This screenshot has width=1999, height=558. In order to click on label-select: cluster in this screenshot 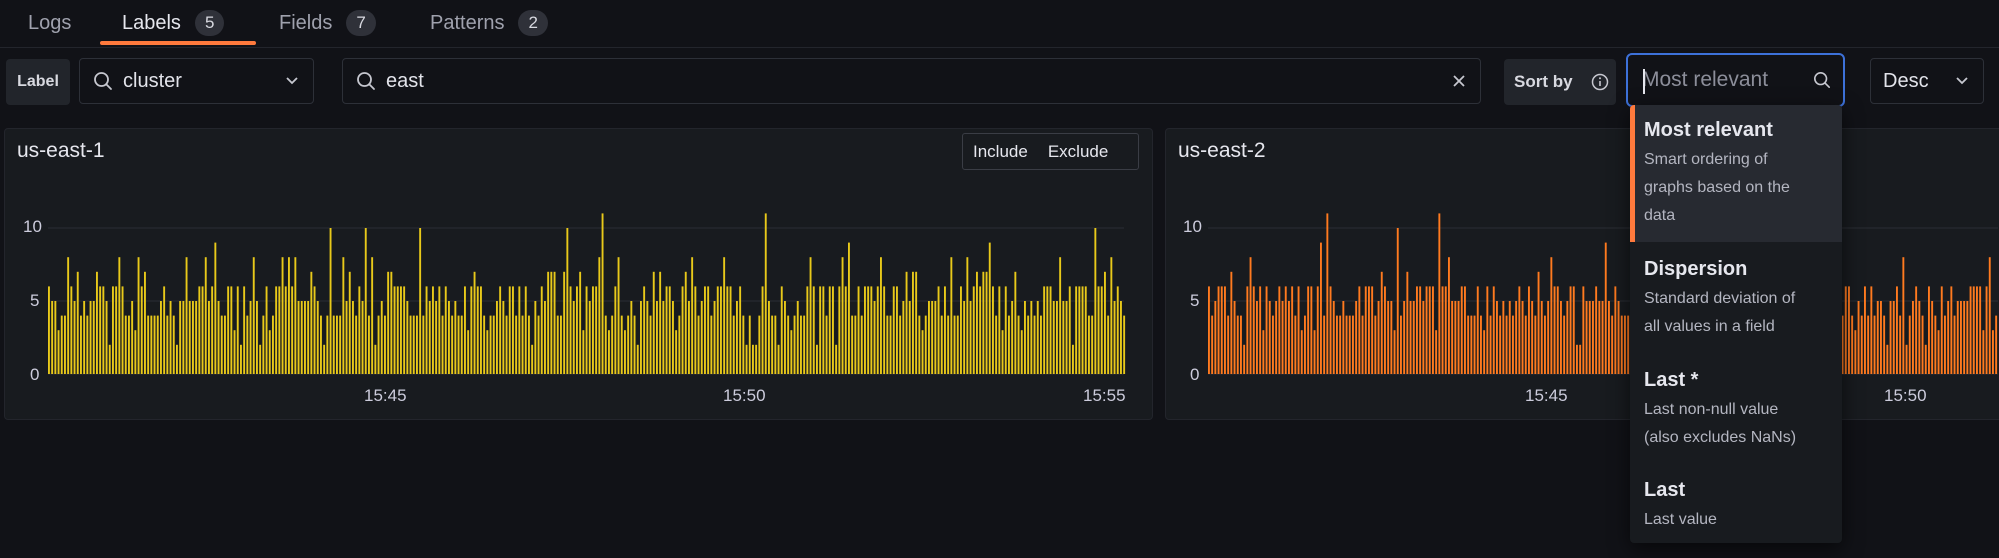, I will do `click(196, 81)`.